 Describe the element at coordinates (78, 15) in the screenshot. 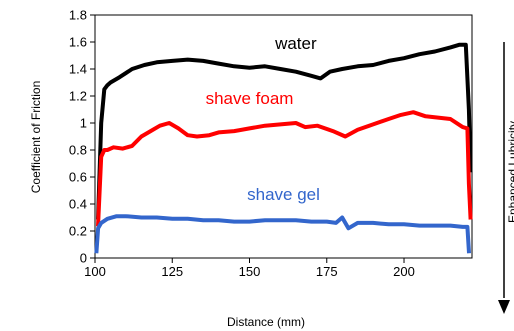

I see `y-tick-label: 1.8` at that location.